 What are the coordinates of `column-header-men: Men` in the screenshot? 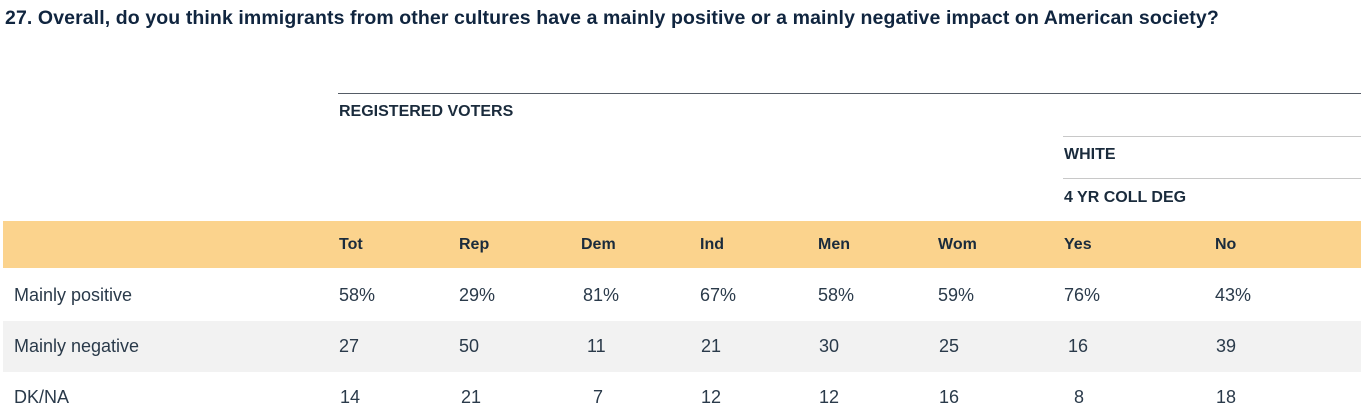 It's located at (834, 244).